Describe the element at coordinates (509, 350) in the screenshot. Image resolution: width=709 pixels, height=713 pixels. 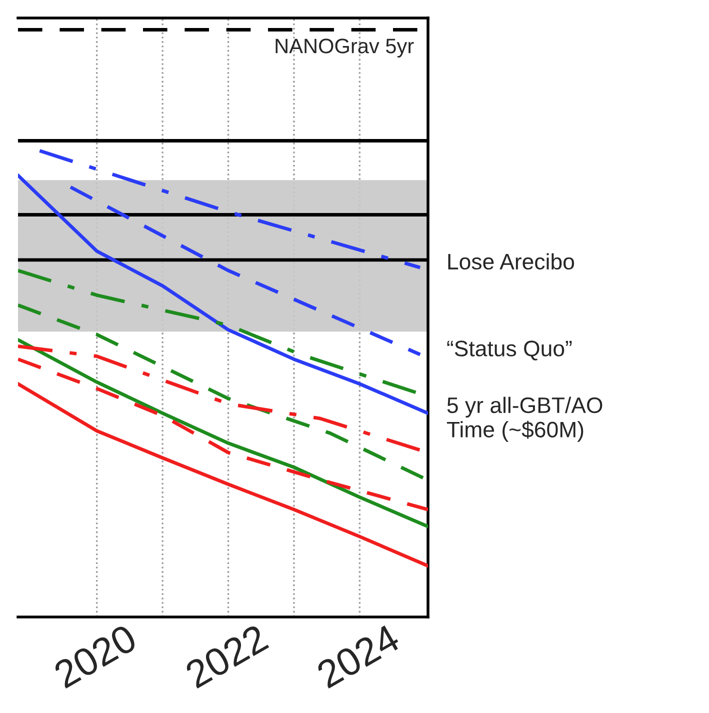
I see `text: “Status Quo”` at that location.